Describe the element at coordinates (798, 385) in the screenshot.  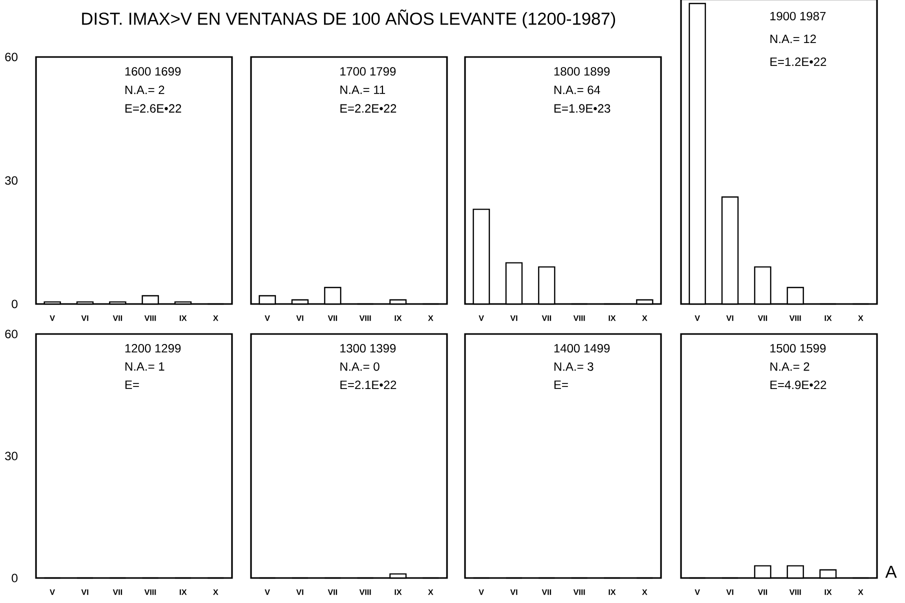
I see `annotation: E=4.9E•22` at that location.